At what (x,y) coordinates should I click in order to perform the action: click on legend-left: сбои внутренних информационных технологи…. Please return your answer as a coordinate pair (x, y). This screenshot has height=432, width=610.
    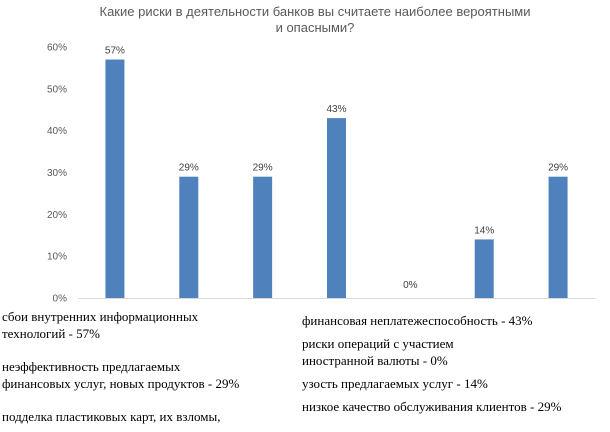
    Looking at the image, I should click on (120, 366).